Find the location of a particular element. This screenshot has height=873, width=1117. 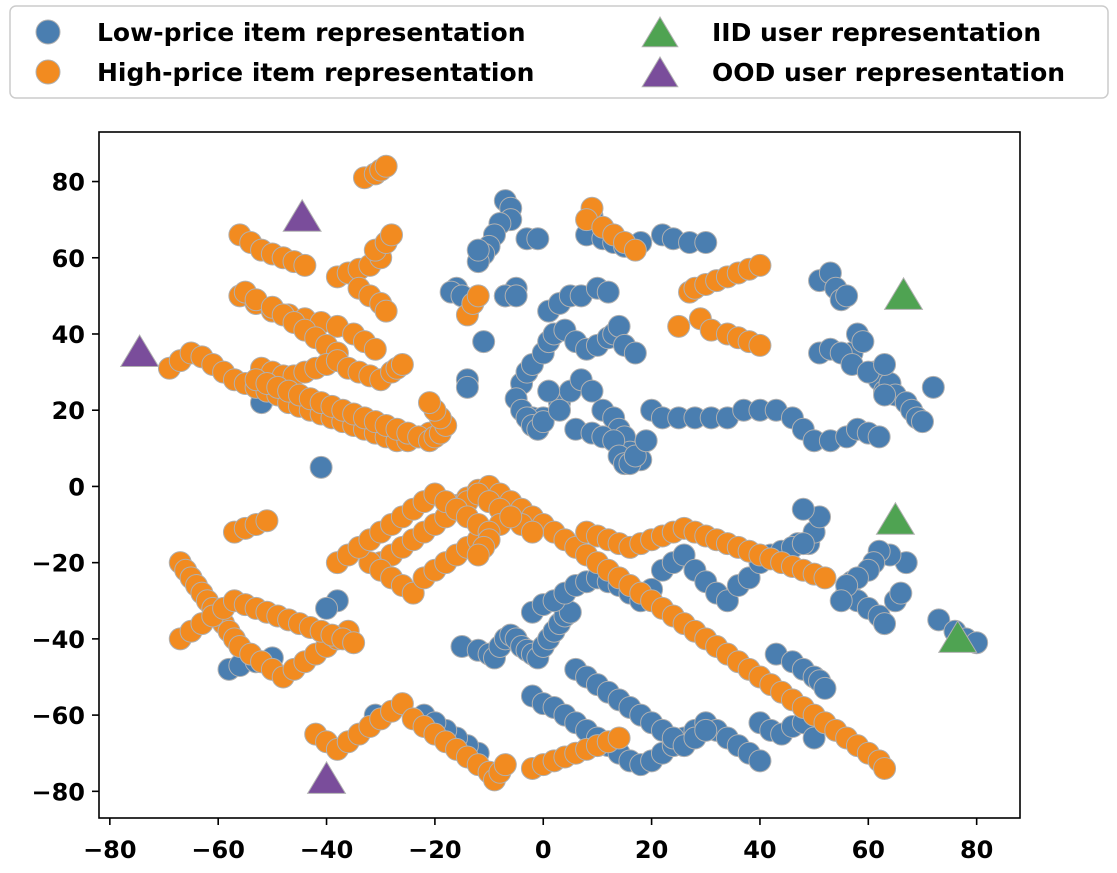

legend-entry-low: Low-price item representation is located at coordinates (280, 32).